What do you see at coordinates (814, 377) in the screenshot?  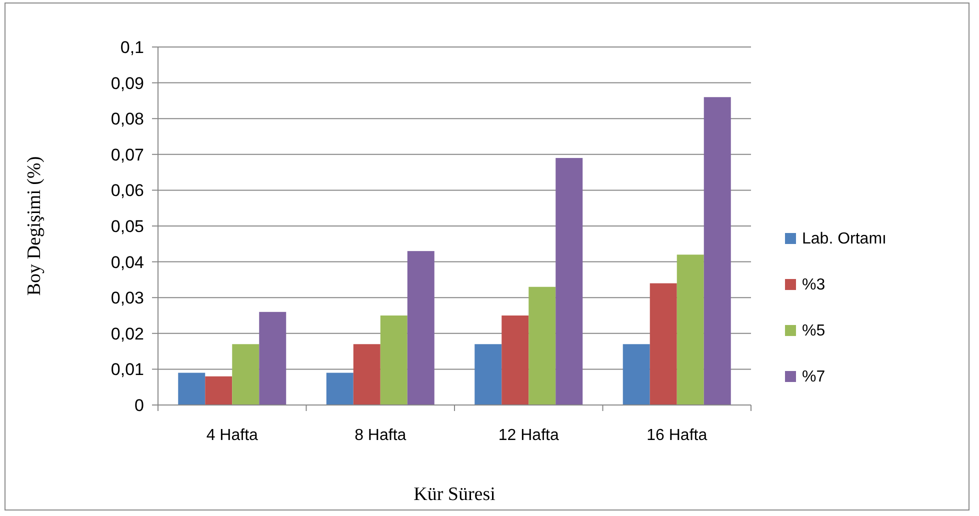 I see `legend-label: %7` at bounding box center [814, 377].